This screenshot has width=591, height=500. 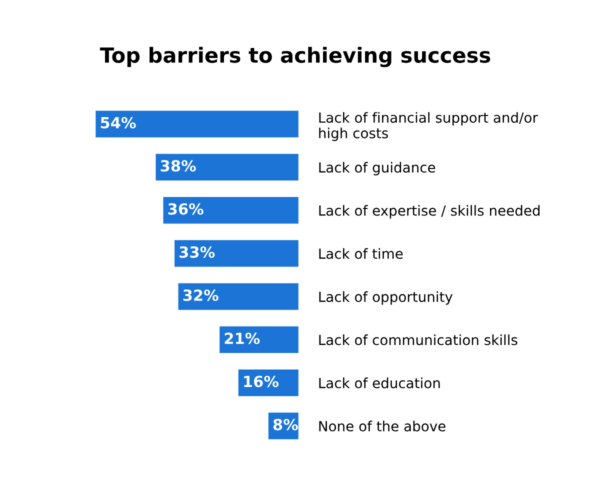 What do you see at coordinates (382, 426) in the screenshot?
I see `y-tick-label: None of the above` at bounding box center [382, 426].